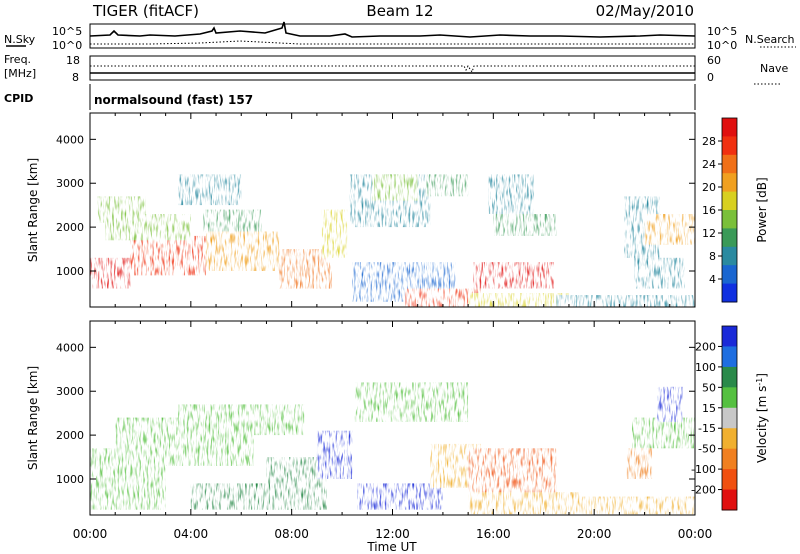 The width and height of the screenshot is (800, 554). I want to click on velocity-ylabel: Slant Range [km], so click(33, 418).